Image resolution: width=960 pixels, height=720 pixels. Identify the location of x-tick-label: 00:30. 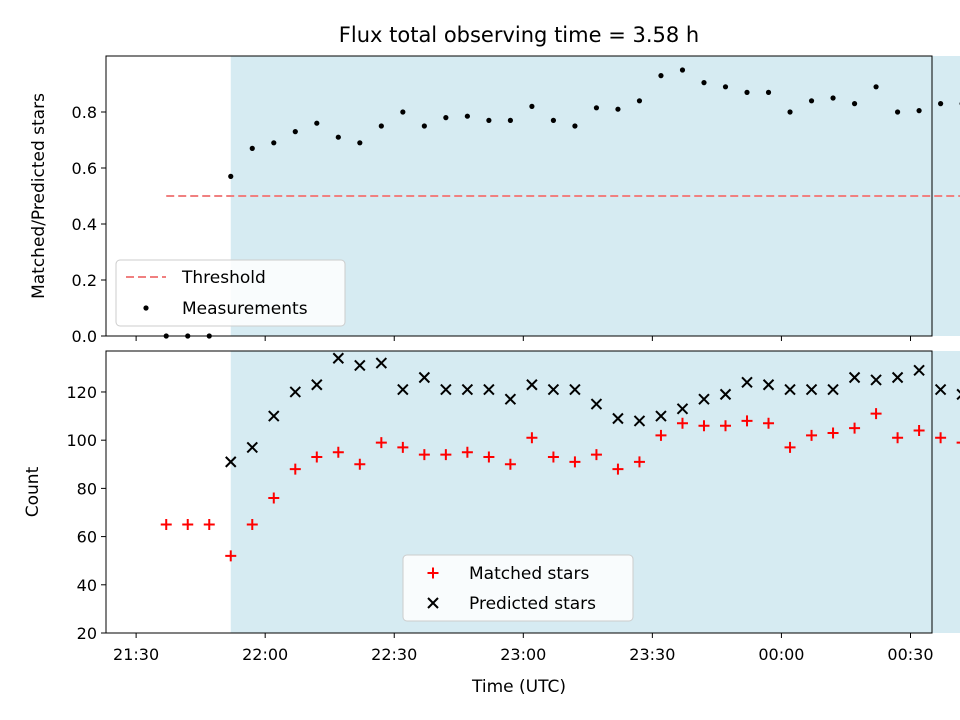
(910, 654).